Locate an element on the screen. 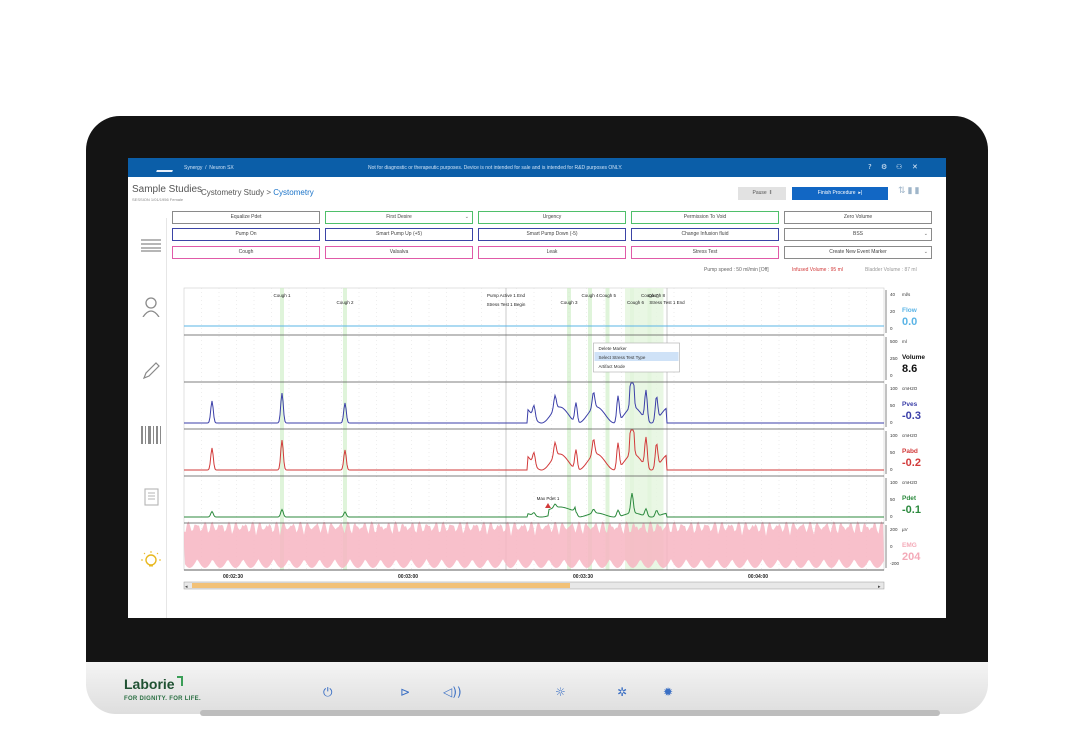  event-button-cough: Cough is located at coordinates (246, 252).